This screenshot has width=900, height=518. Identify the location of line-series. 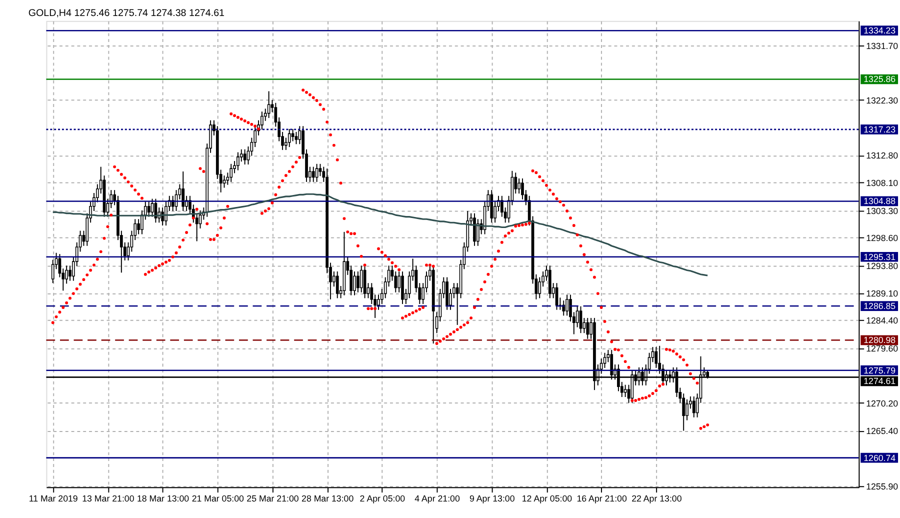
(380, 234).